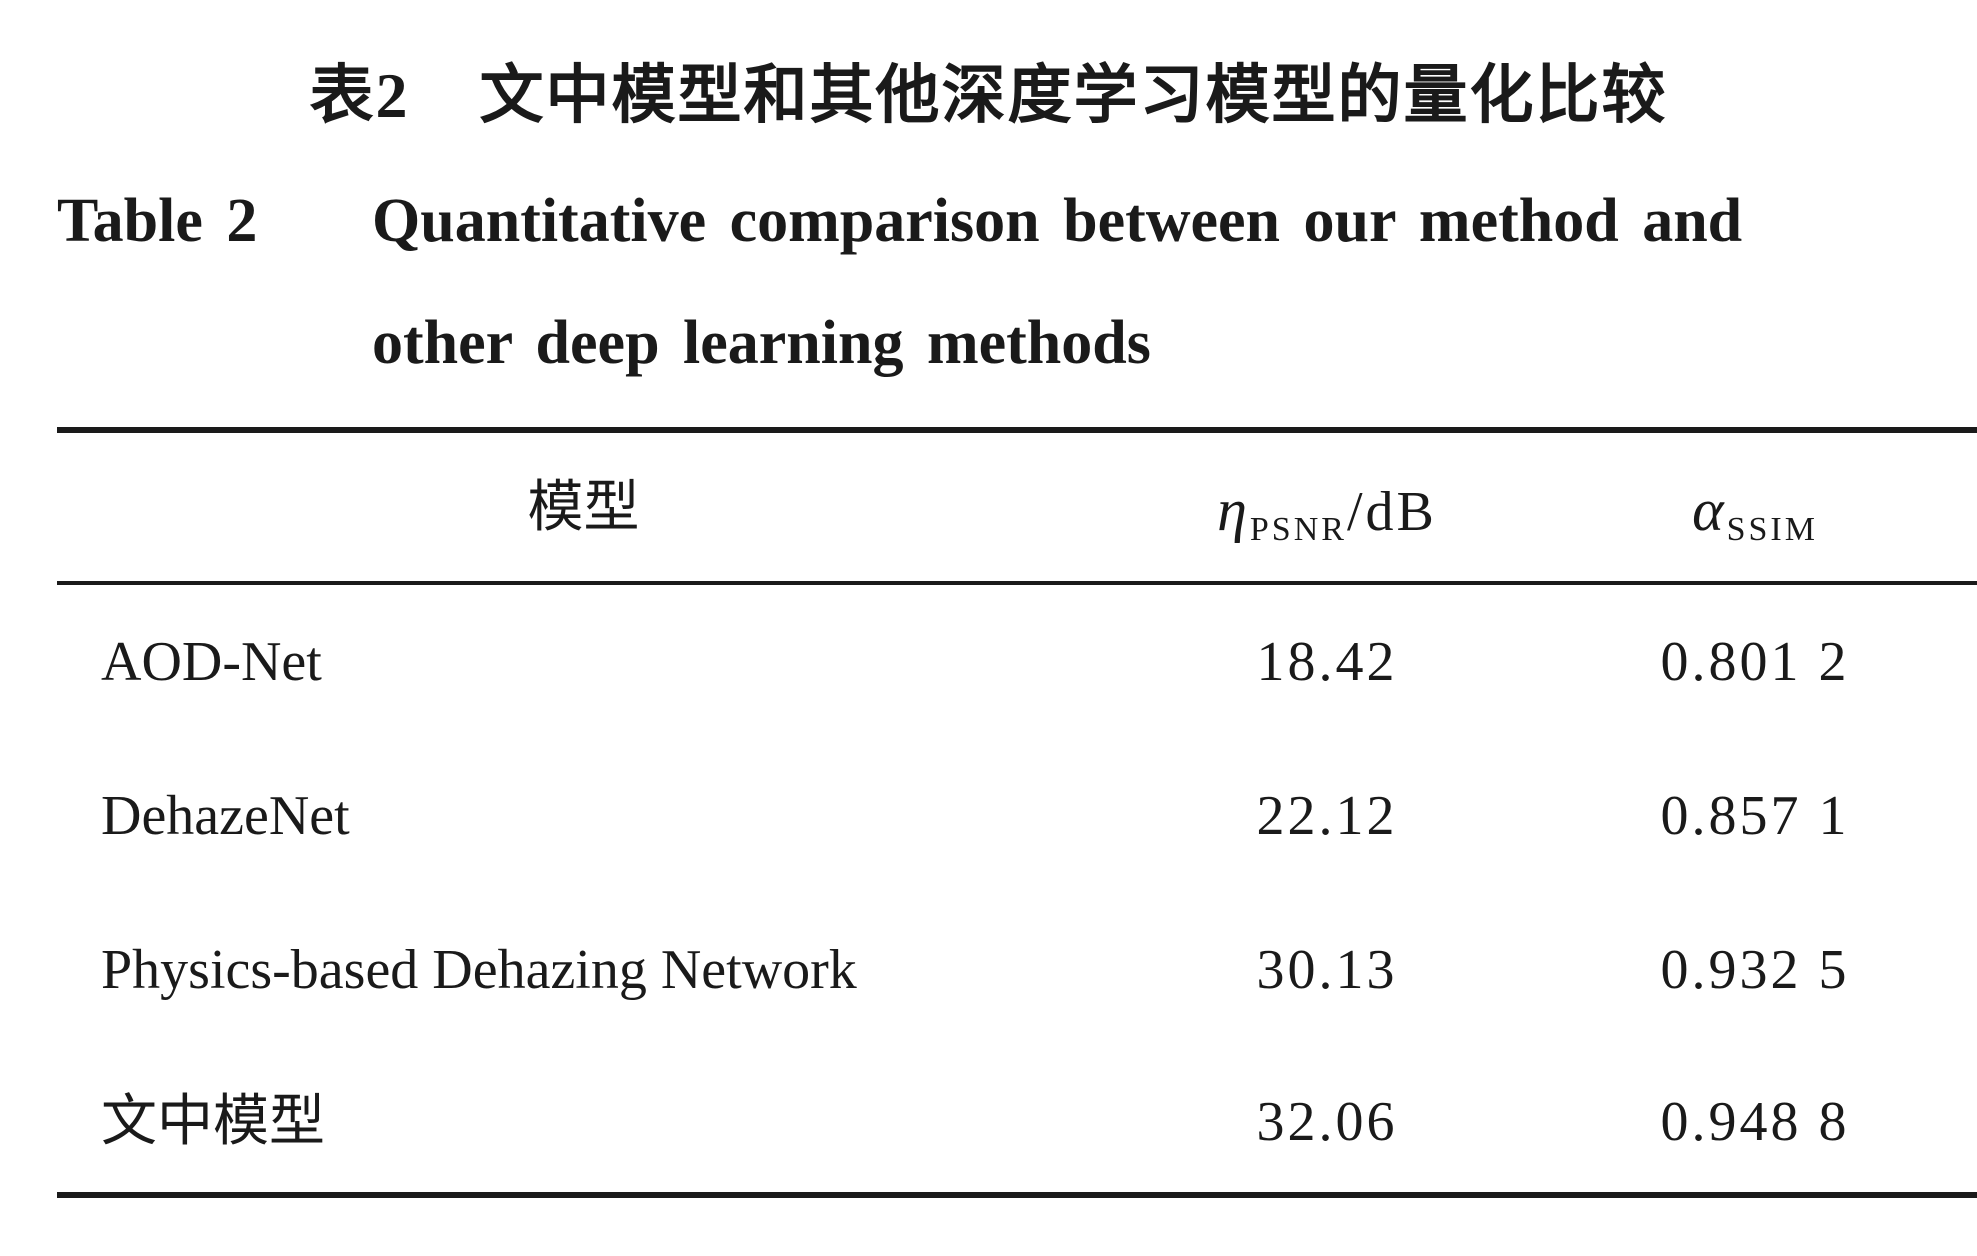  What do you see at coordinates (157, 221) in the screenshot?
I see `caption-label-en: Table 2` at bounding box center [157, 221].